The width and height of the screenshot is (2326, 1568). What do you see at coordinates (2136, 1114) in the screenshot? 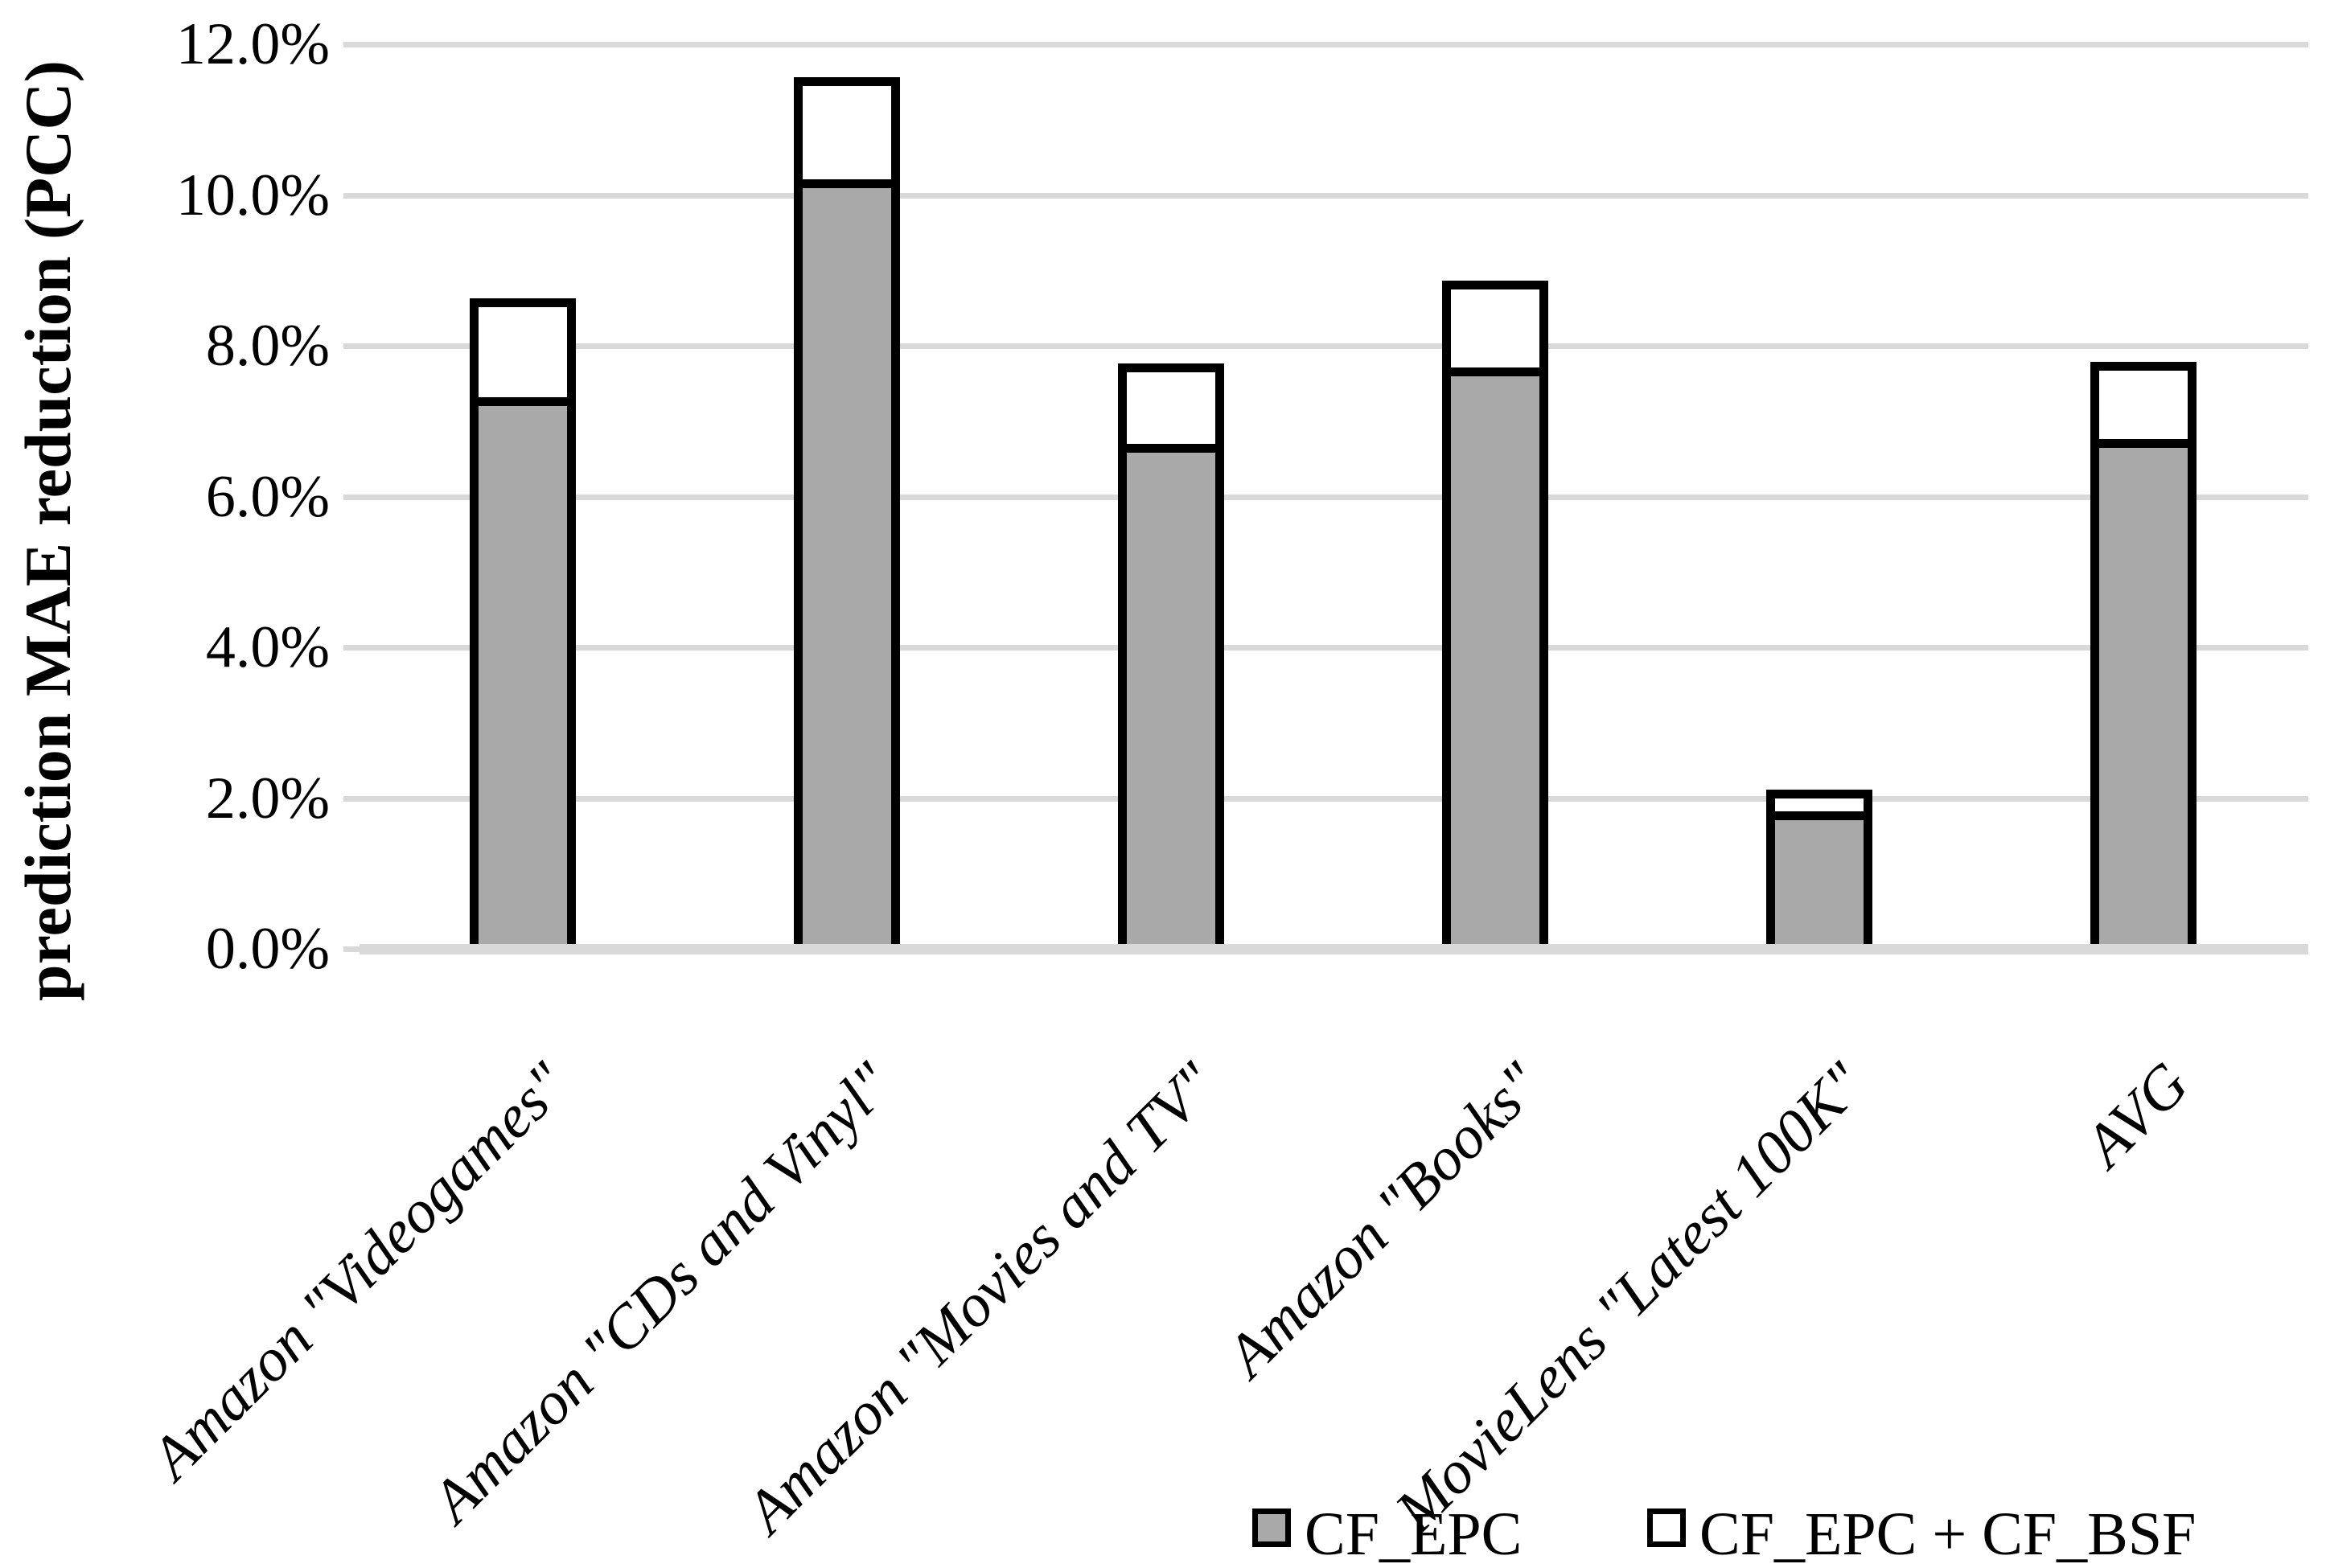
I see `x-category-label: AVG` at bounding box center [2136, 1114].